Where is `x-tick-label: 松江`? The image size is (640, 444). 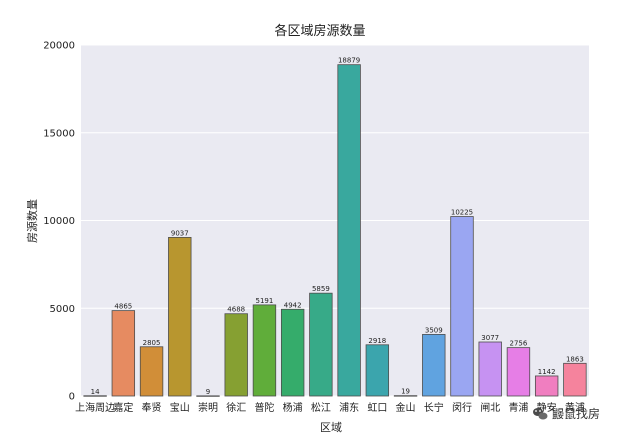 x-tick-label: 松江 is located at coordinates (321, 407).